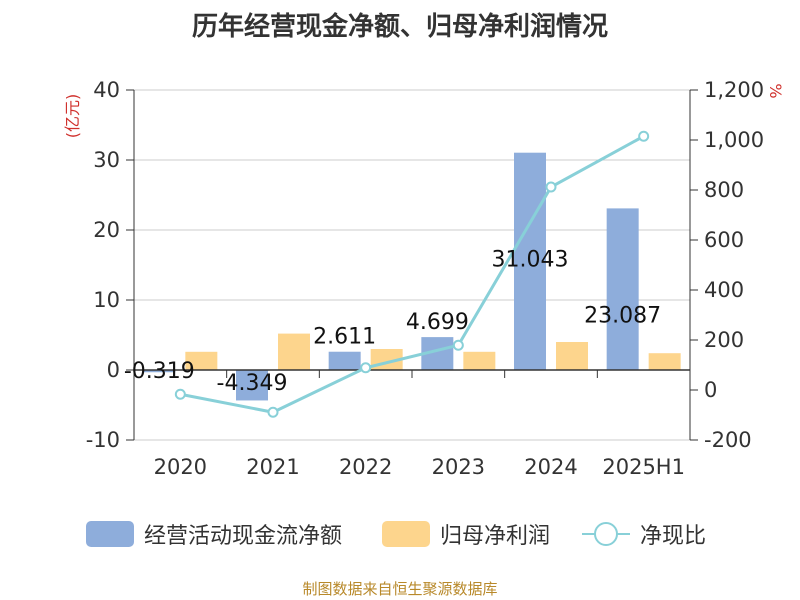 Image resolution: width=800 pixels, height=600 pixels. Describe the element at coordinates (728, 440) in the screenshot. I see `right-axis-tick-label: -200` at that location.